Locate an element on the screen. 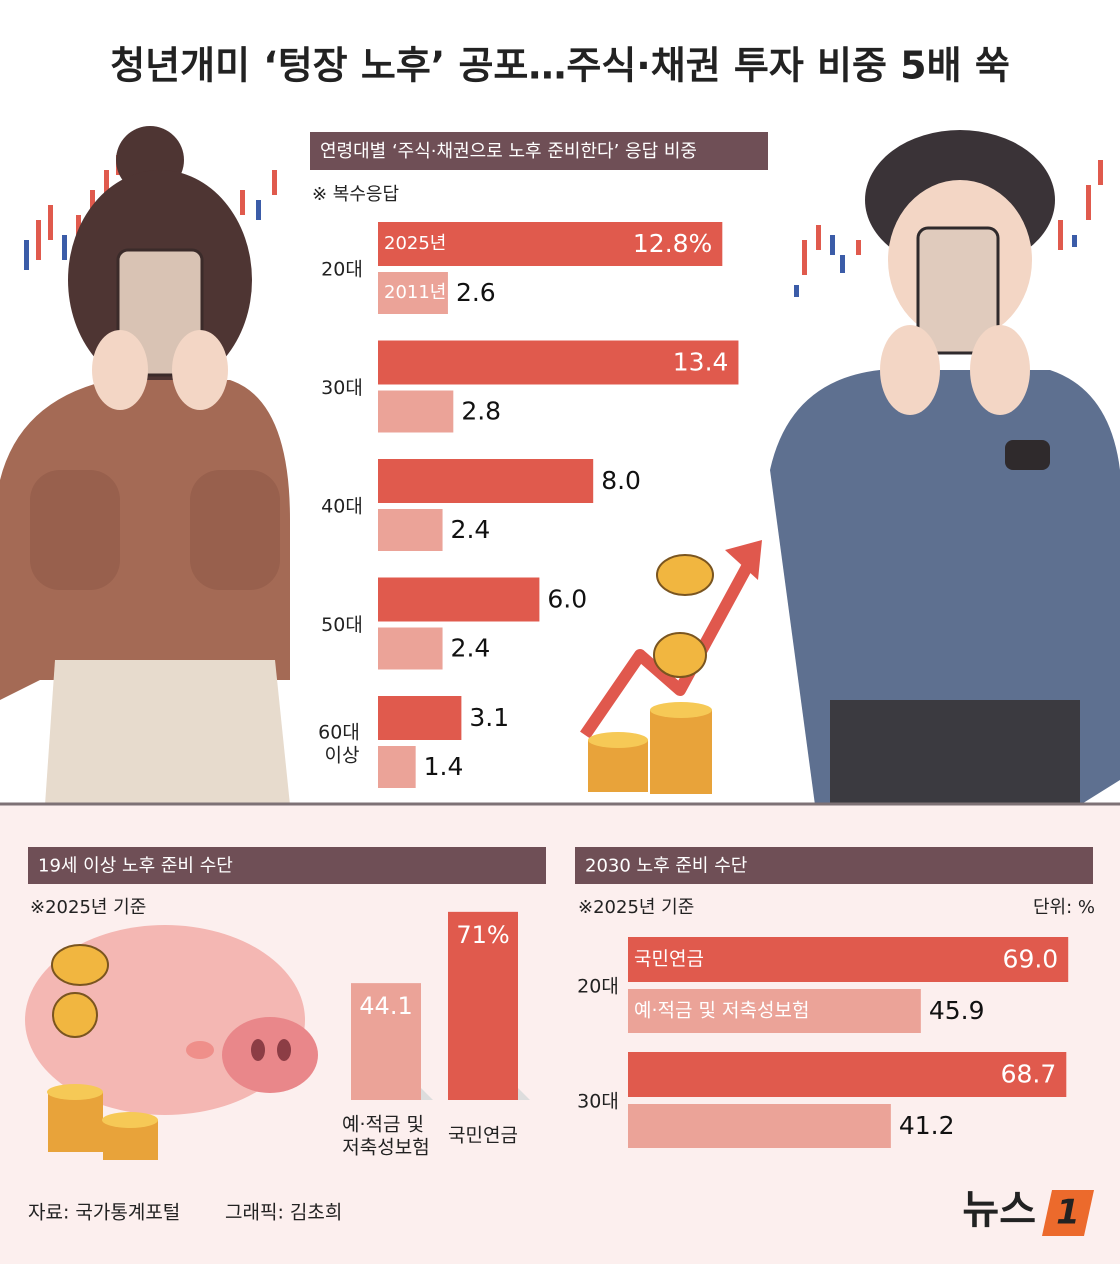  value-label: 13.4 is located at coordinates (701, 362).